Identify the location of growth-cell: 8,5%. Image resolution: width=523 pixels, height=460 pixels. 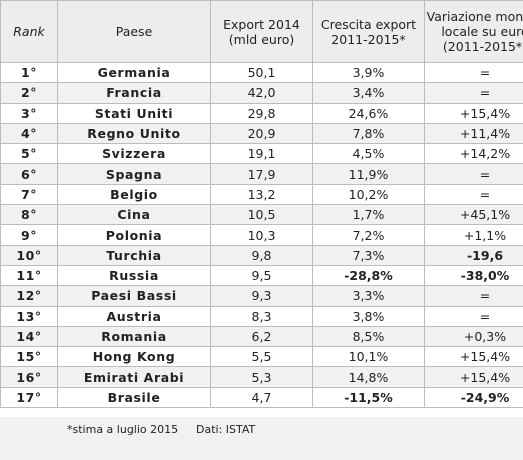
(368, 336).